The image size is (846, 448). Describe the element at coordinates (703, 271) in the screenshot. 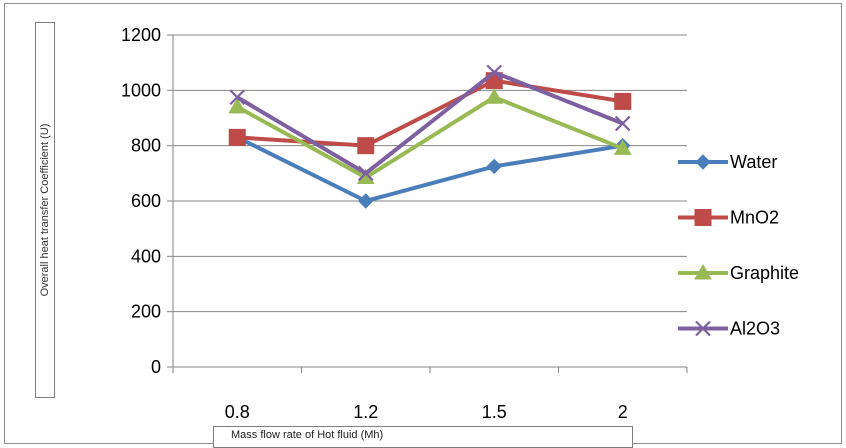

I see `legend-marker-Graphite` at that location.